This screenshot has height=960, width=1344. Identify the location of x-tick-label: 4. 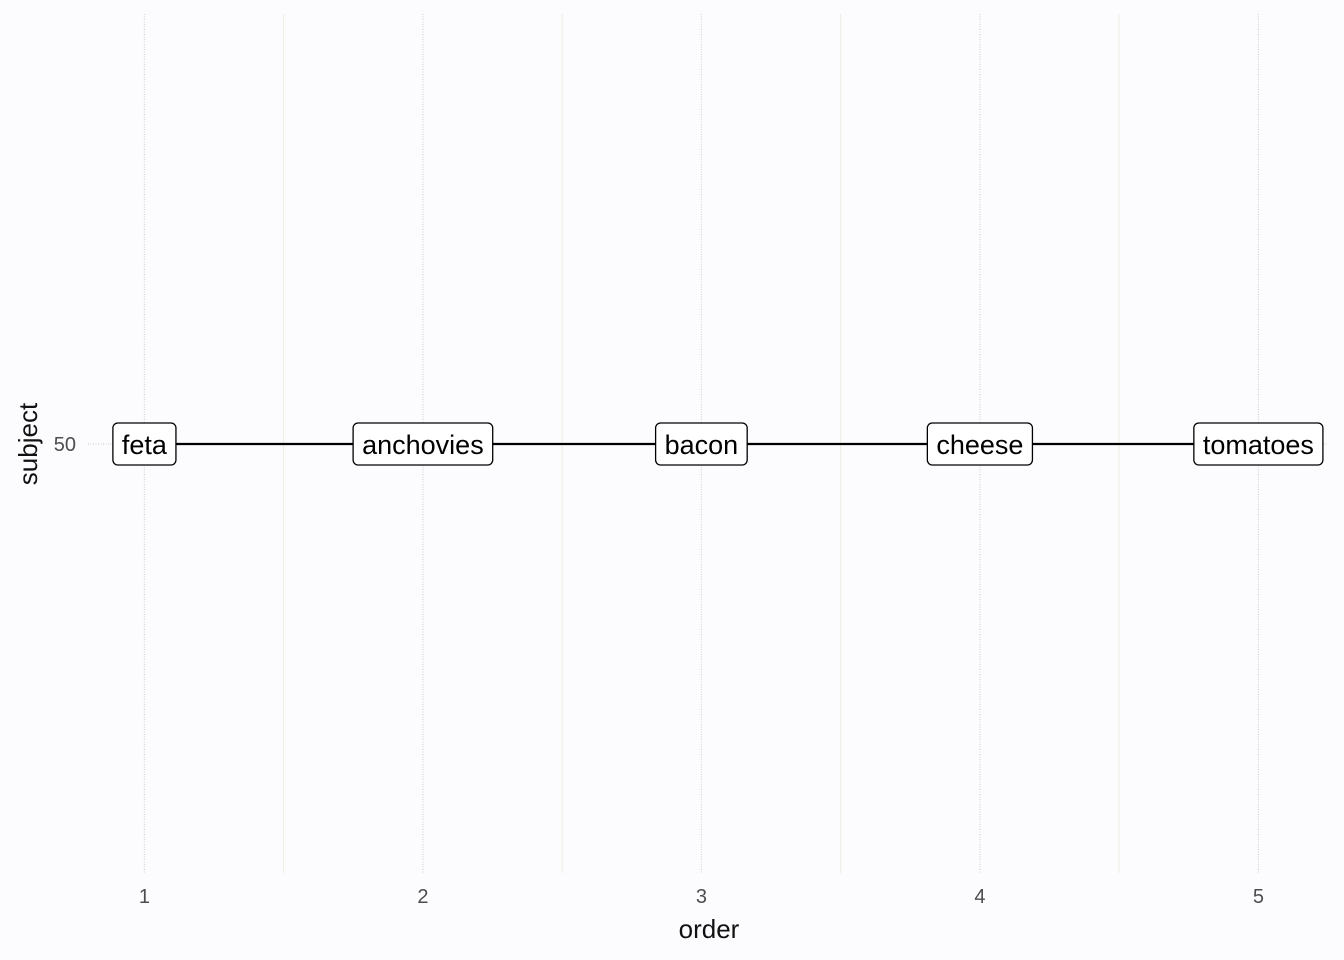
(979, 897).